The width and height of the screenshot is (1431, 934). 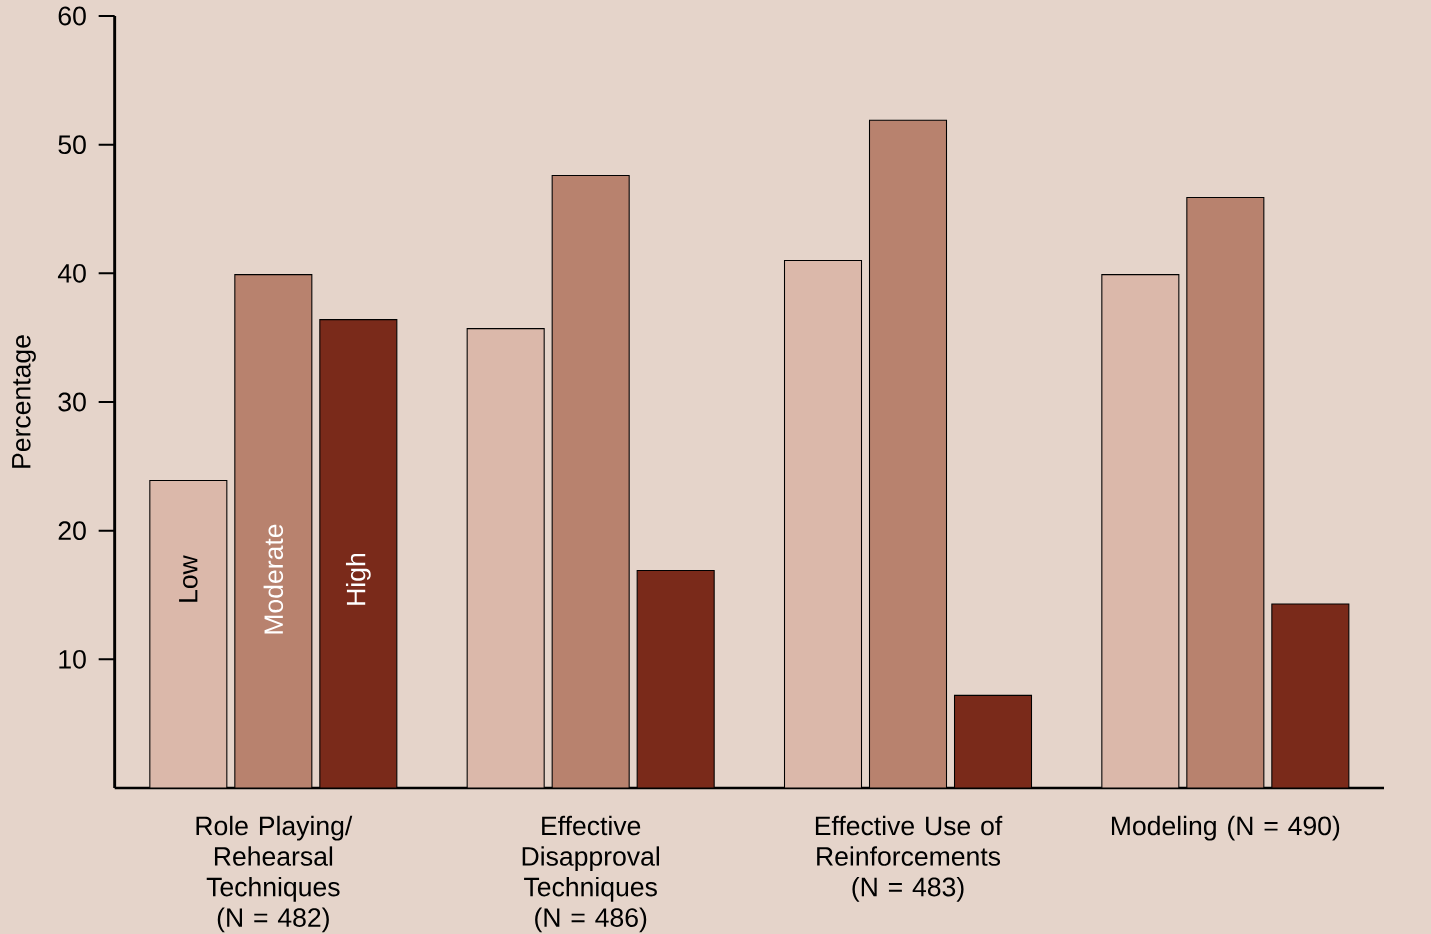 I want to click on series-label: Moderate, so click(x=273, y=579).